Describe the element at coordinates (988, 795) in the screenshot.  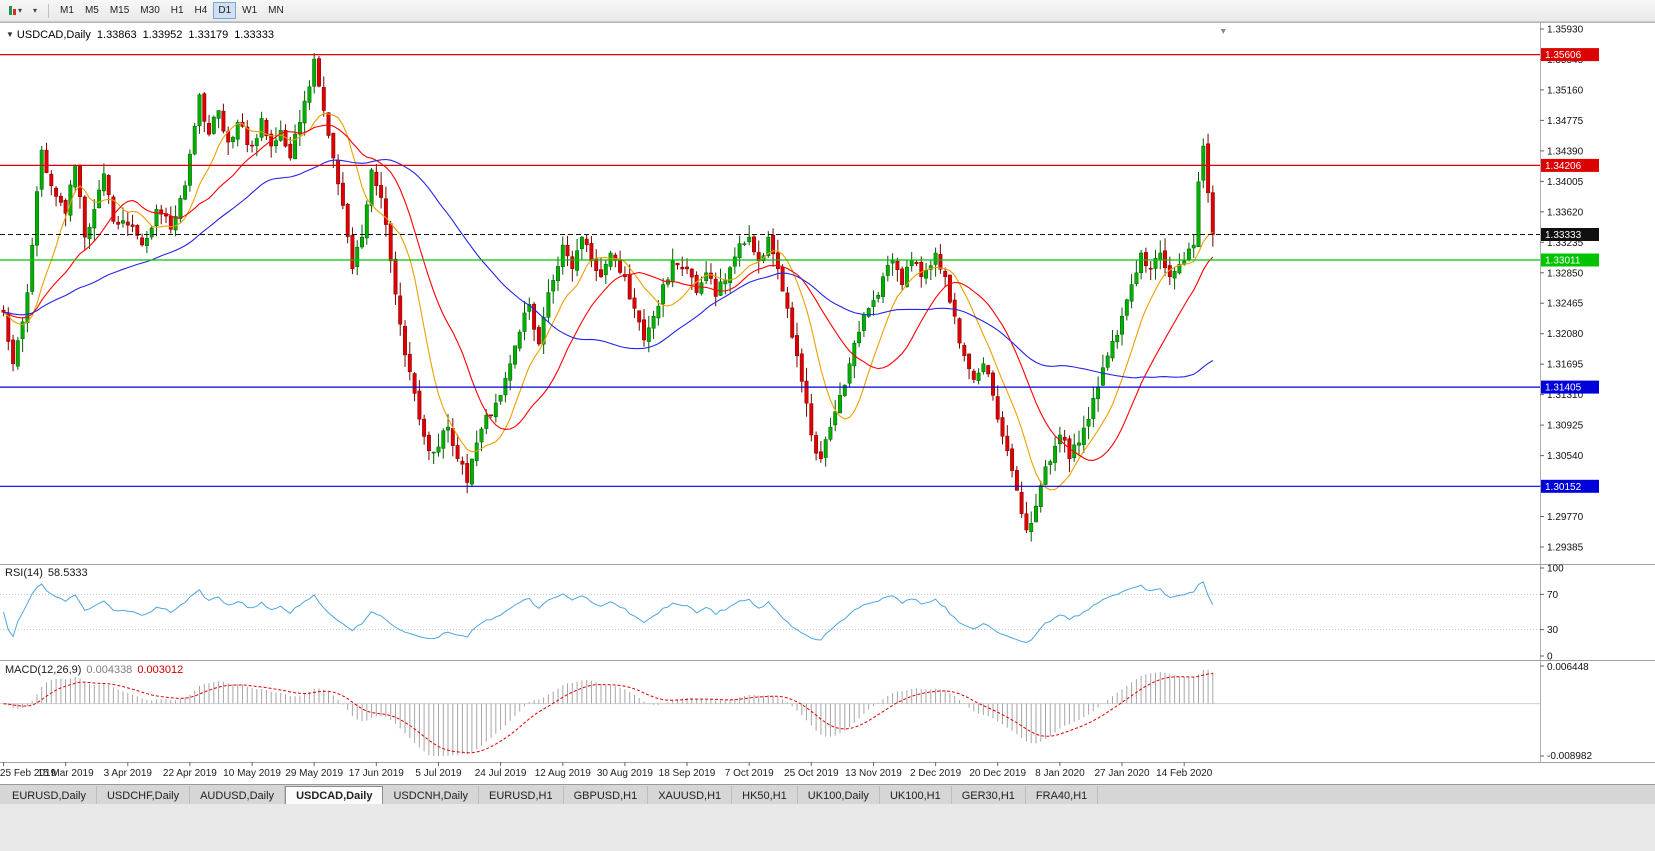
I see `tab-GER30-H1: GER30,H1` at that location.